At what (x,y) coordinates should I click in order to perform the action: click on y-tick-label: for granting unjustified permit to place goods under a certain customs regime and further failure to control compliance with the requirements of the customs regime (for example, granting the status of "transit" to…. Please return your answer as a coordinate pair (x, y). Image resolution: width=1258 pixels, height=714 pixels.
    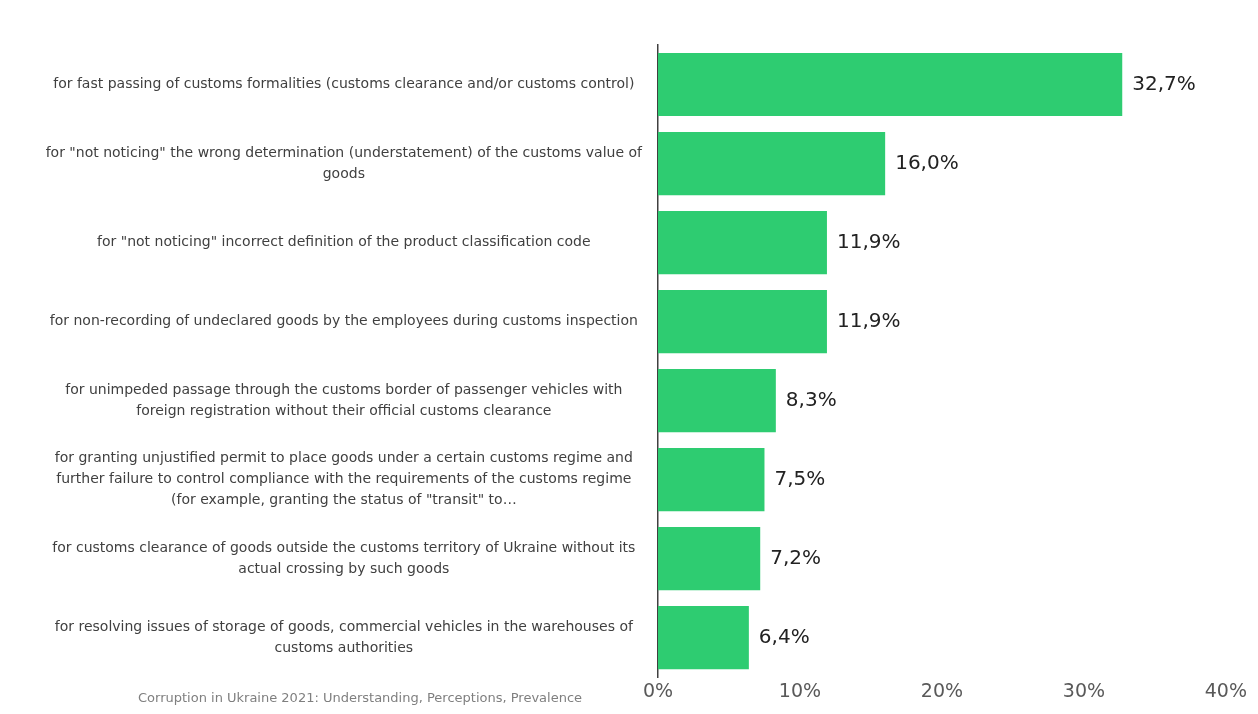
    Looking at the image, I should click on (343, 478).